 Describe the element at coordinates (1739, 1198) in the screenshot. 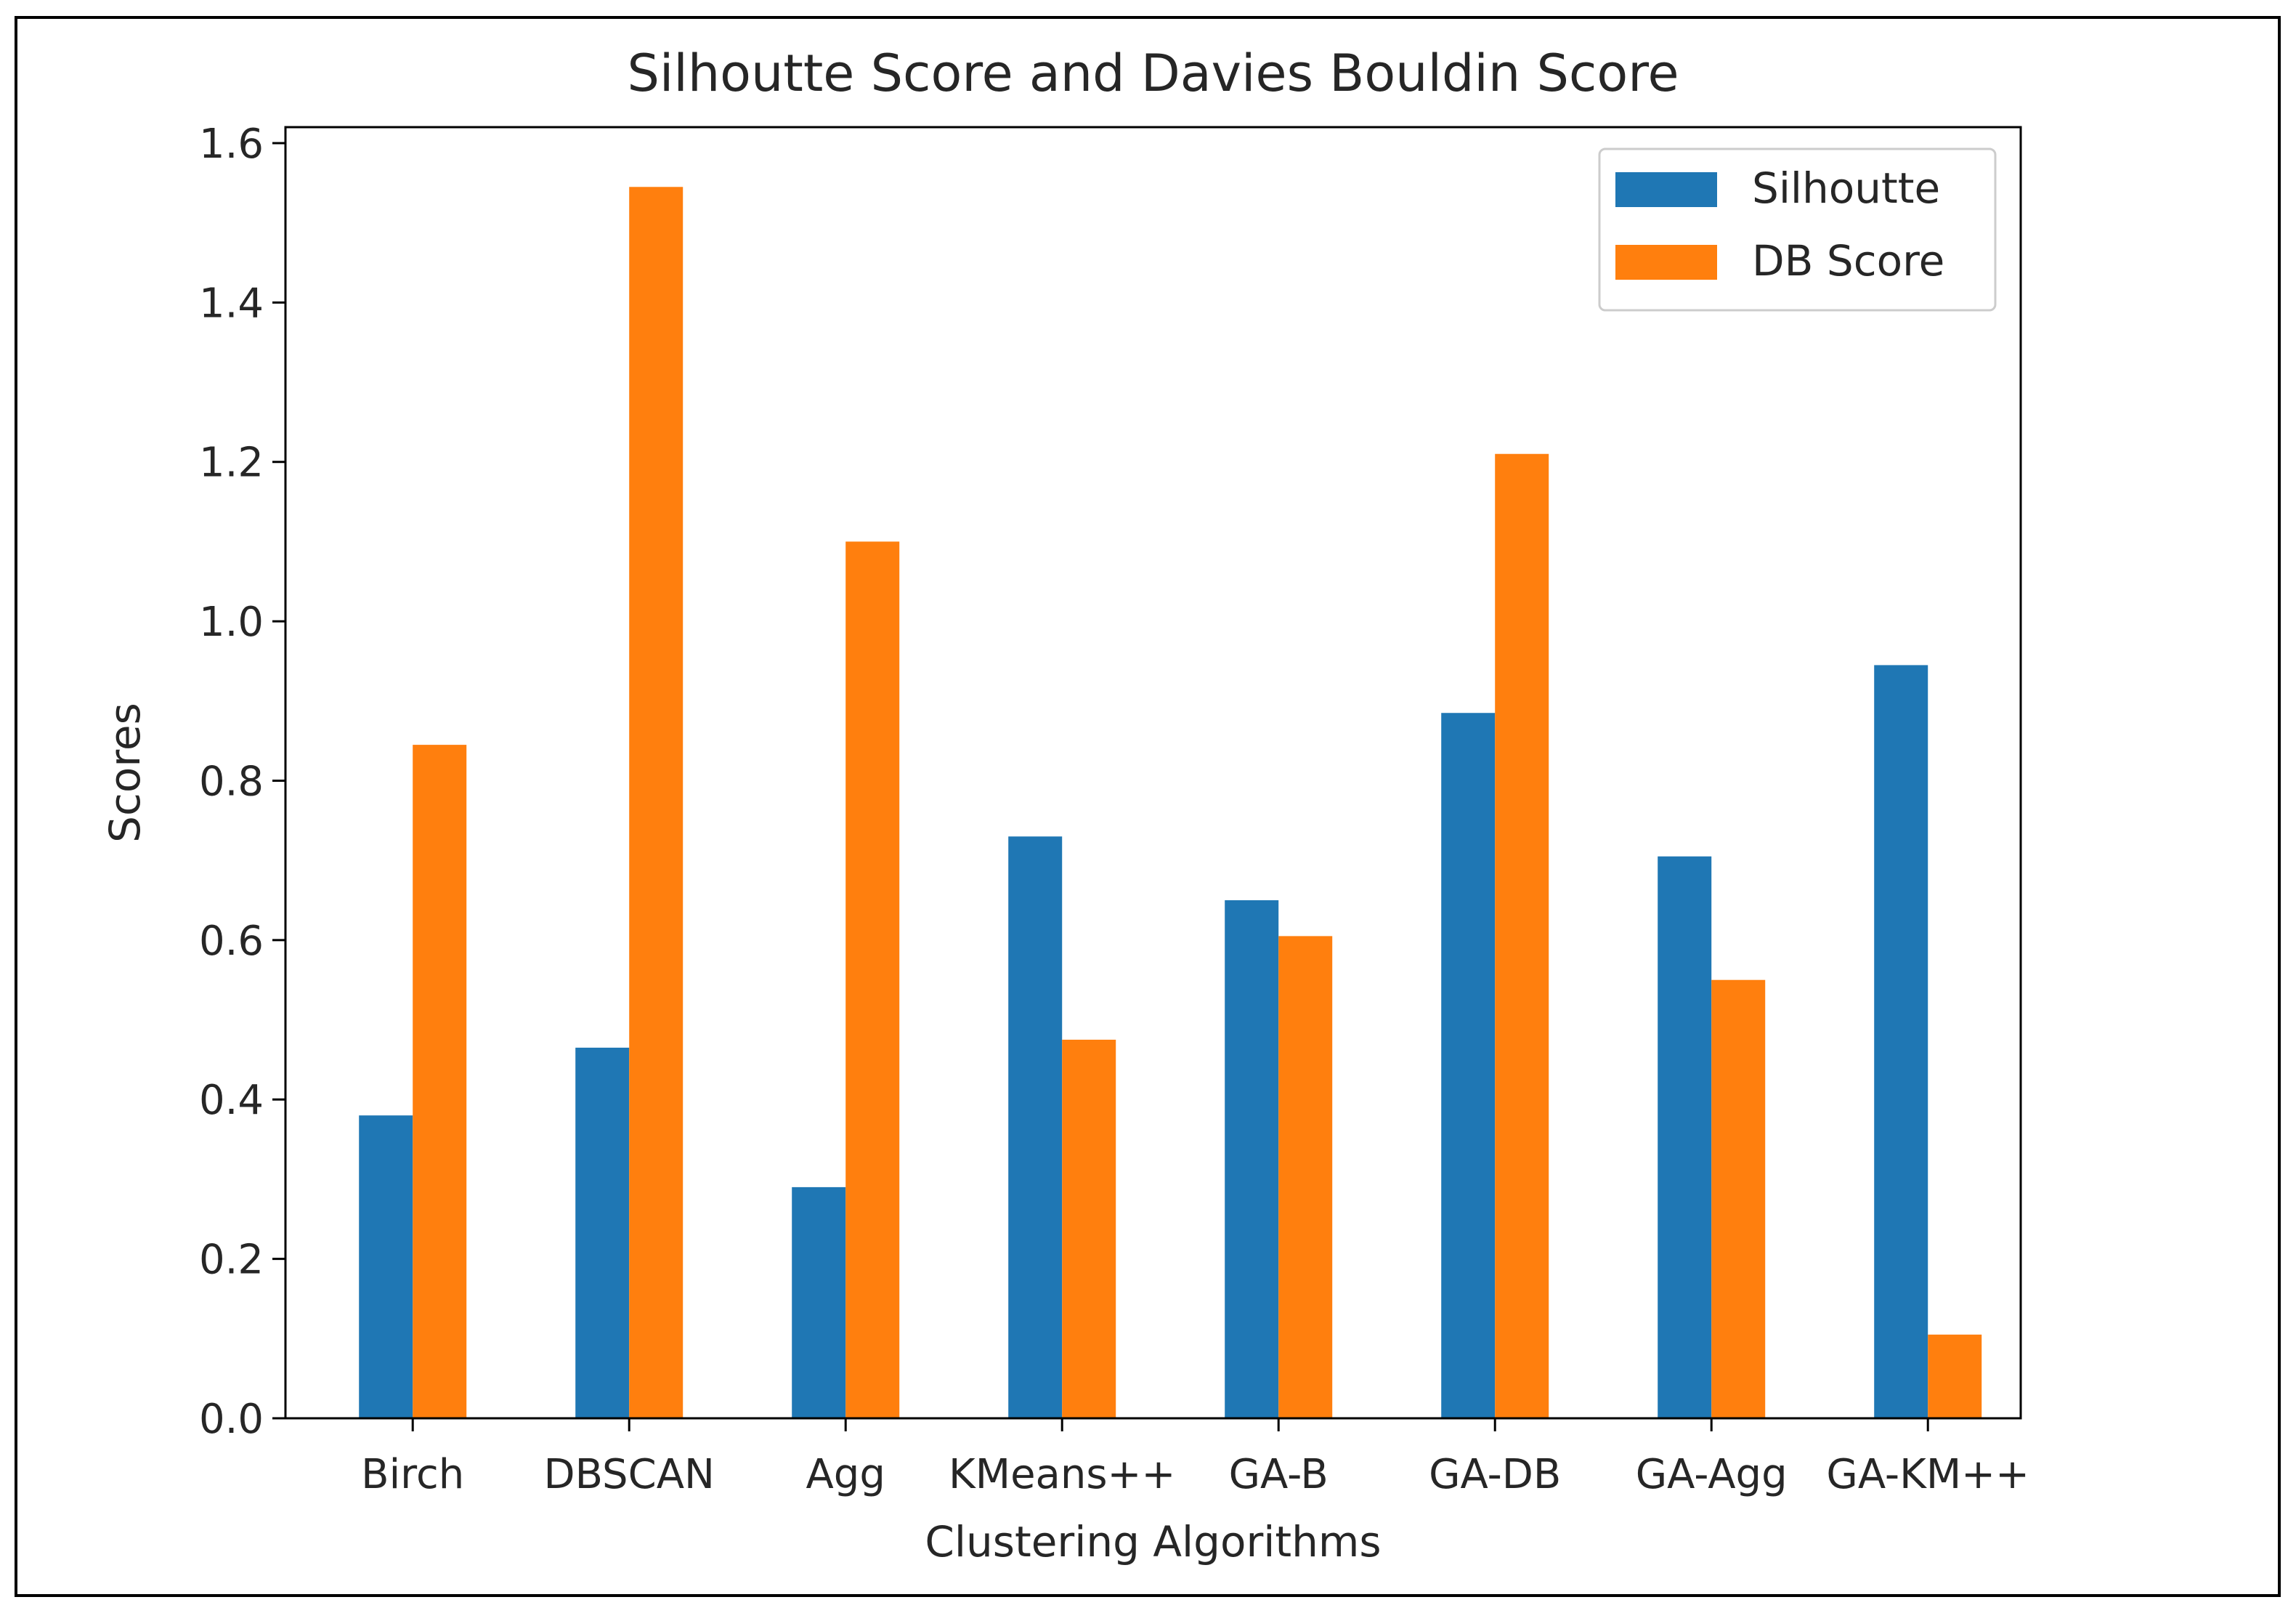

I see `bar-db-score-ga-agg` at that location.